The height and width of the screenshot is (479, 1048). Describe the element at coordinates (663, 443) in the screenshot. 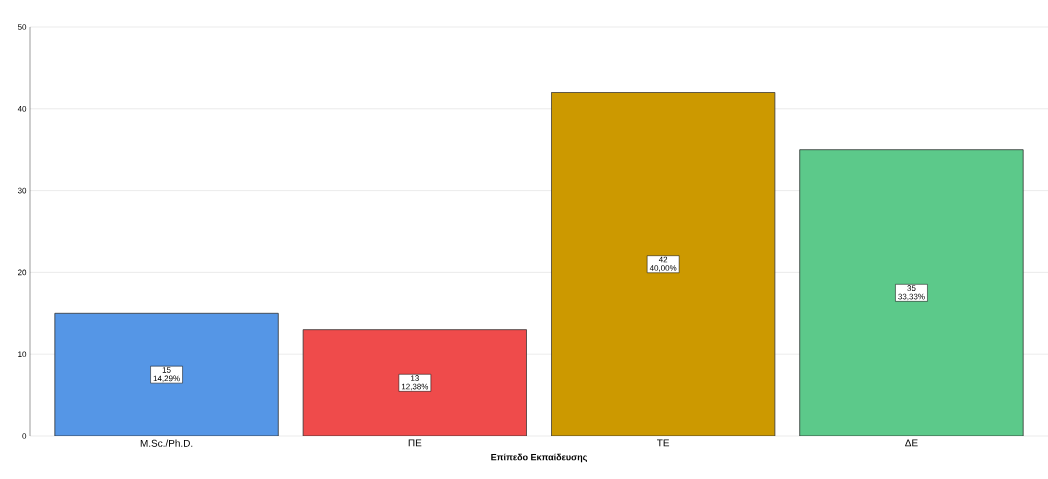

I see `x-tick-label: ΤΕ` at that location.